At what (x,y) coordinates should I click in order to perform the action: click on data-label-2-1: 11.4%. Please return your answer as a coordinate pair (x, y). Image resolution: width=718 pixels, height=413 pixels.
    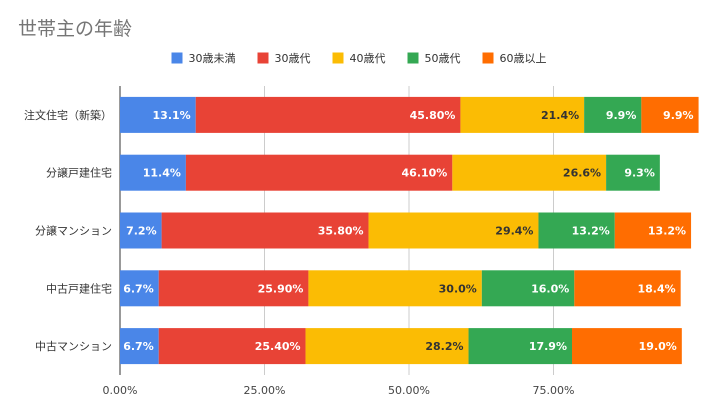
    Looking at the image, I should click on (162, 173).